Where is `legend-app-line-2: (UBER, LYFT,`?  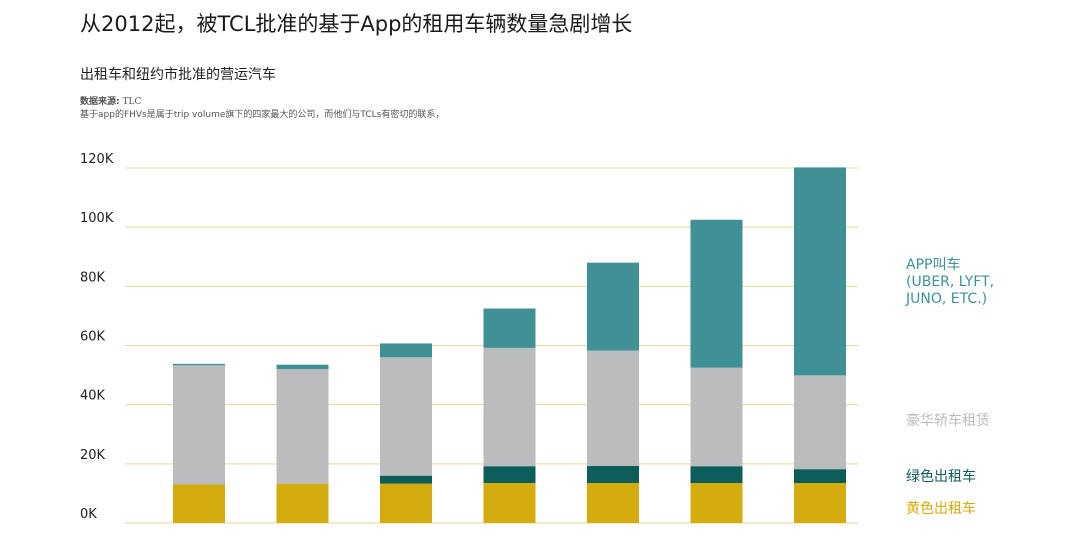 legend-app-line-2: (UBER, LYFT, is located at coordinates (950, 282).